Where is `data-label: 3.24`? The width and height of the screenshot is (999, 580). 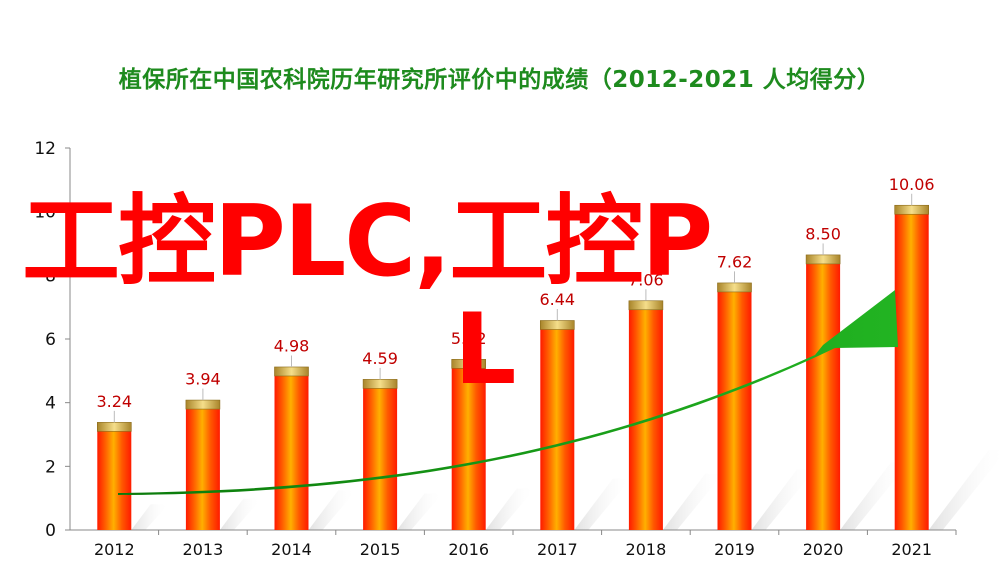
data-label: 3.24 is located at coordinates (114, 401).